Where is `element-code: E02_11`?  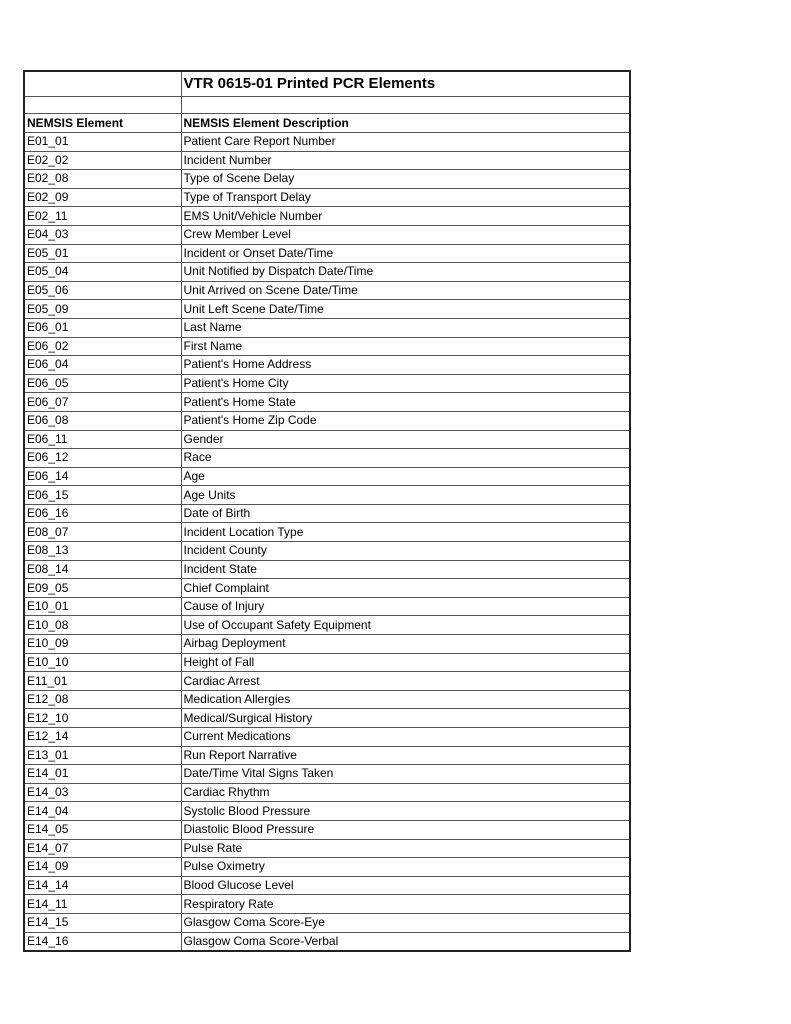 element-code: E02_11 is located at coordinates (102, 216).